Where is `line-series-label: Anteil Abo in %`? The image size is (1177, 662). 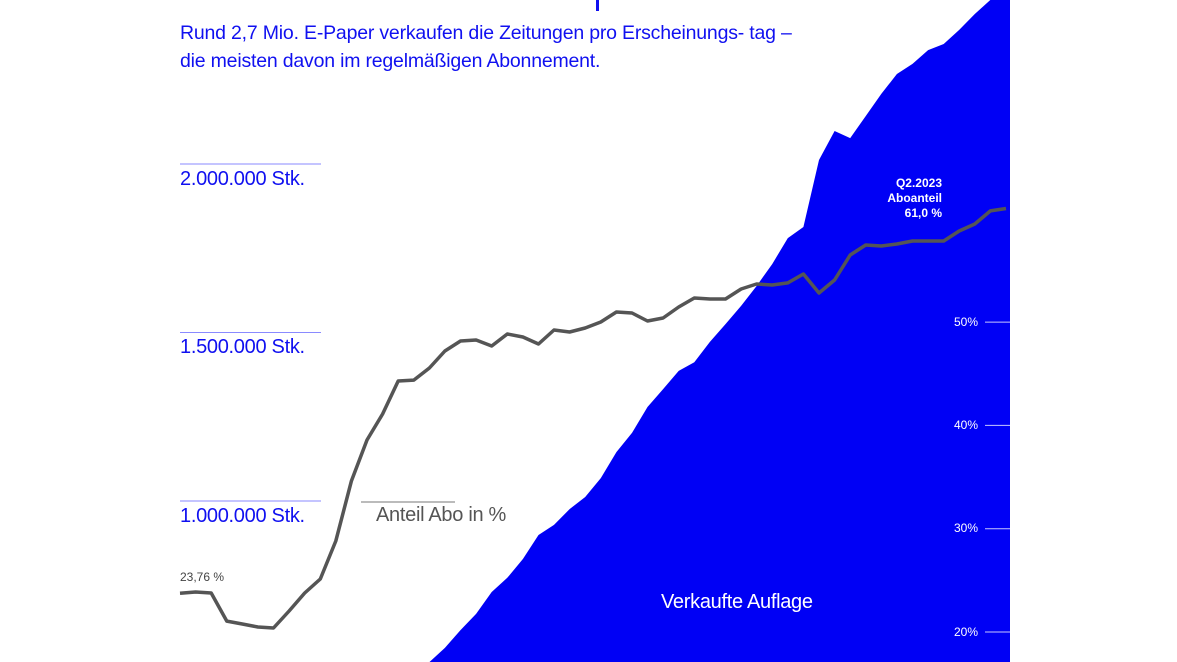 line-series-label: Anteil Abo in % is located at coordinates (441, 515).